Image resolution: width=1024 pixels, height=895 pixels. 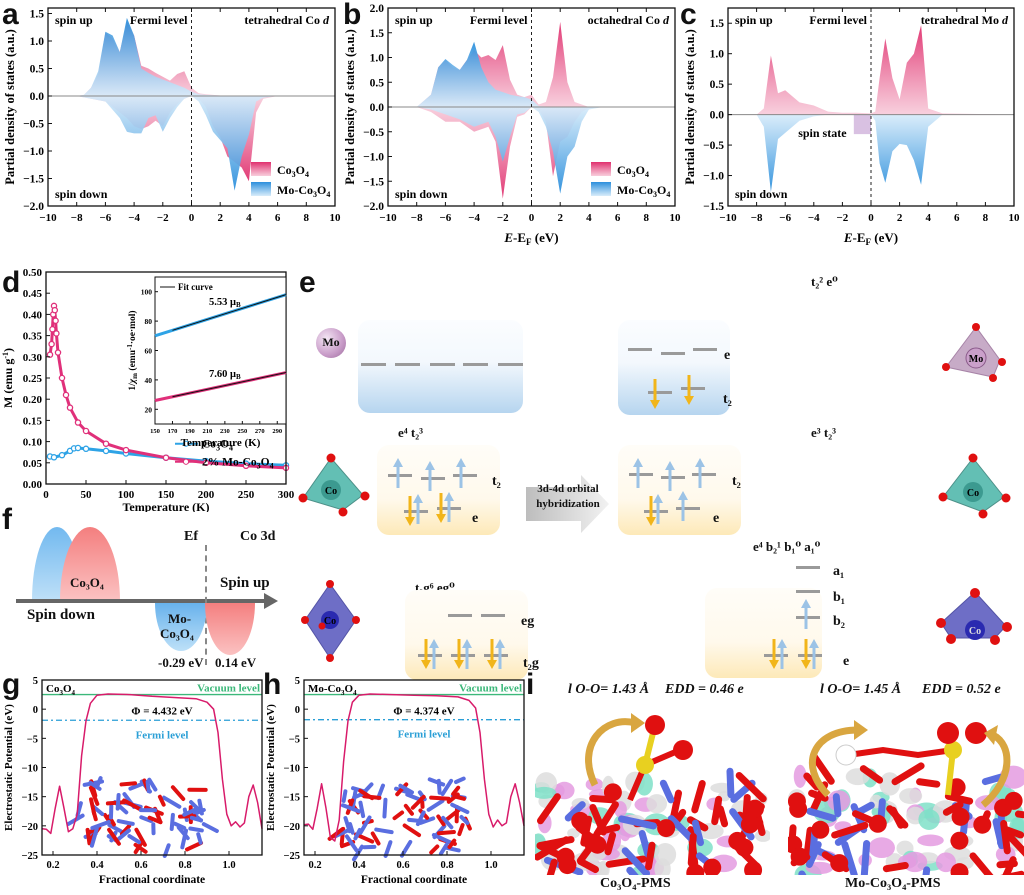 I want to click on inset-x-axis-label: Temperature (K), so click(x=221, y=443).